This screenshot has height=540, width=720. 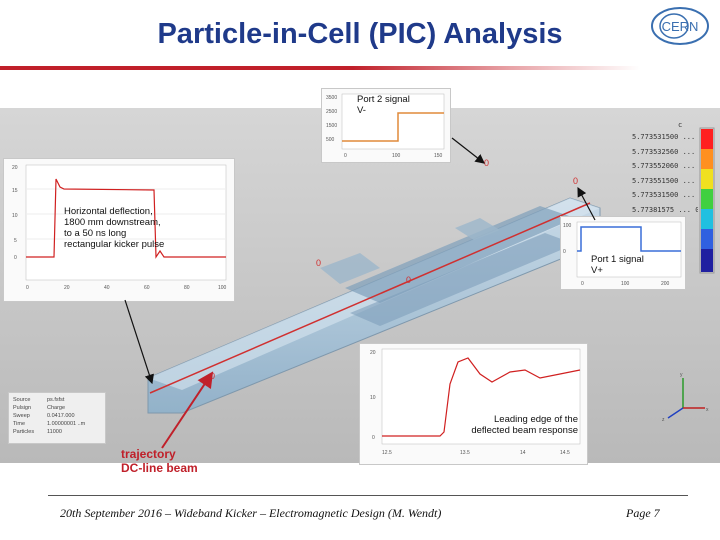 I want to click on svg-text: 60, so click(x=147, y=288).